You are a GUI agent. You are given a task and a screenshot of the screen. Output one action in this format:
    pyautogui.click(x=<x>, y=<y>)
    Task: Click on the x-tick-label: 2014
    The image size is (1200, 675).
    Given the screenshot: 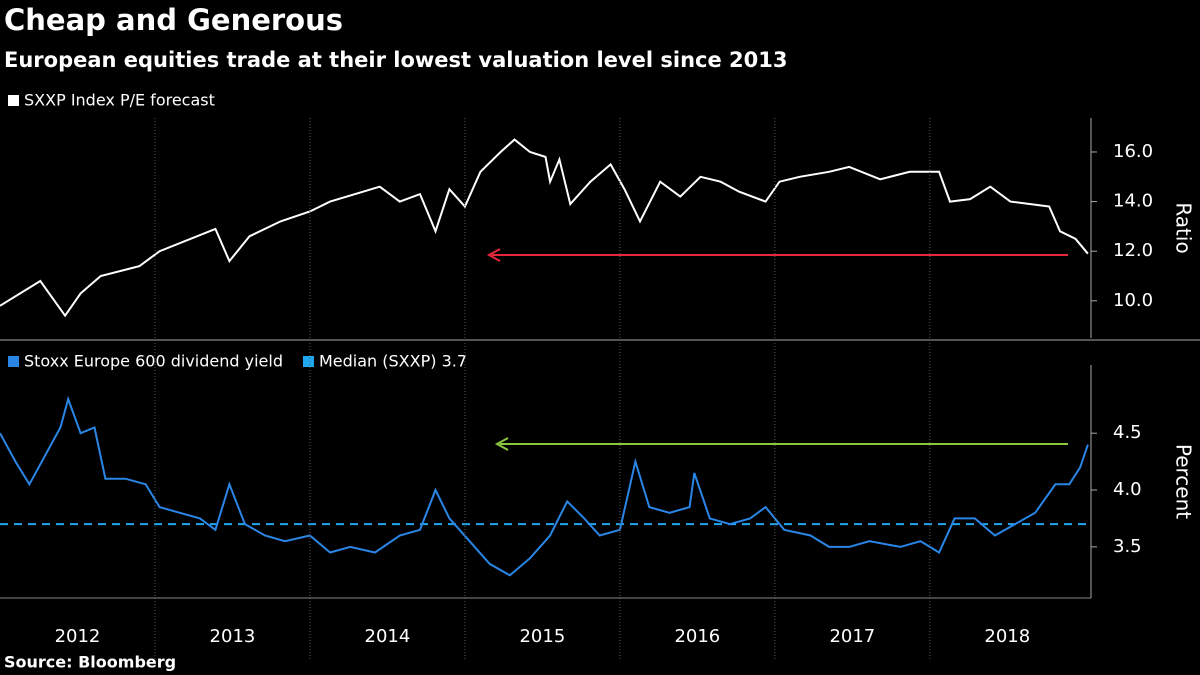 What is the action you would take?
    pyautogui.click(x=388, y=636)
    